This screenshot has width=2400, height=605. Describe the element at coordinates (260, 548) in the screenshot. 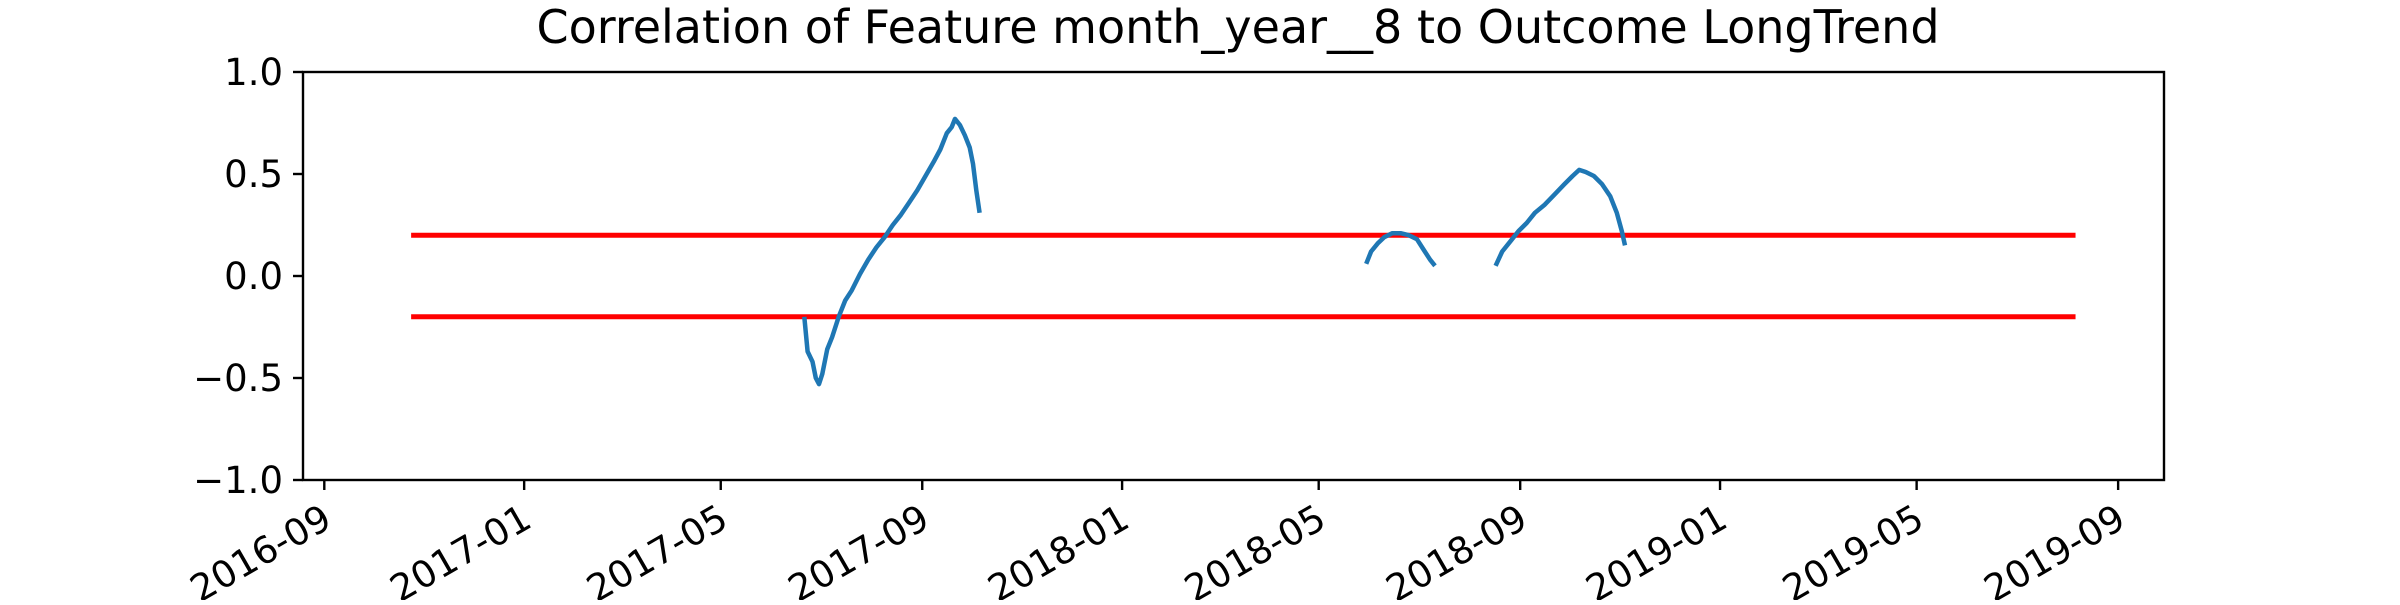

I see `x-tick-label: 2016-09` at that location.